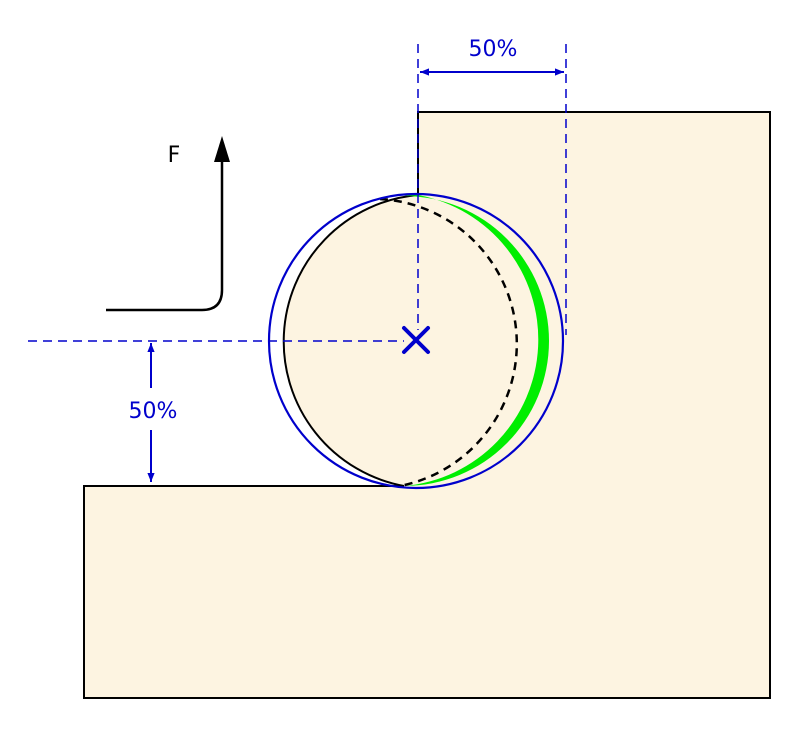 The image size is (800, 730). I want to click on vertical-dimension-label: 50%, so click(153, 411).